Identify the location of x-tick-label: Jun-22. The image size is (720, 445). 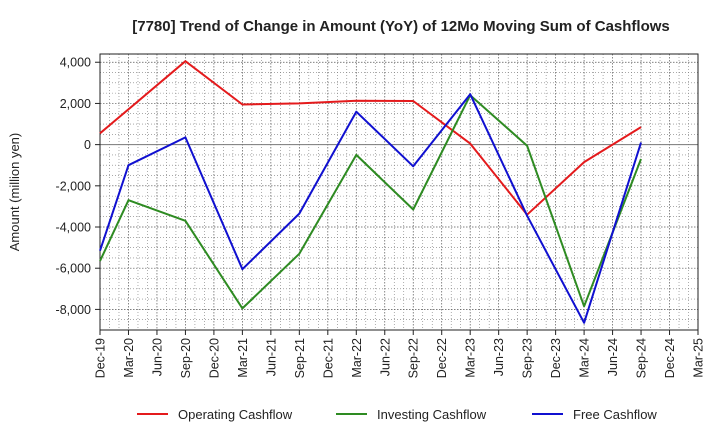
(385, 357).